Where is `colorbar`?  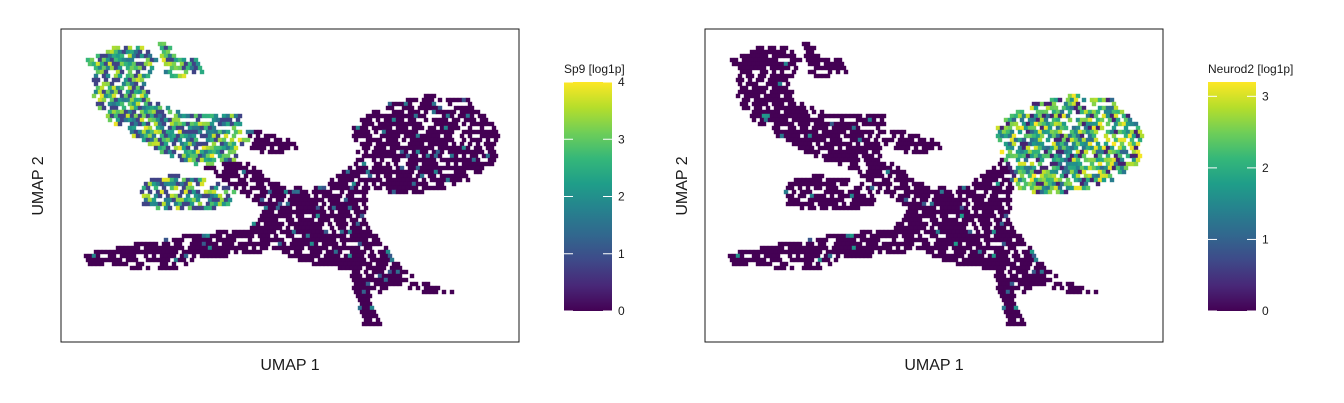
colorbar is located at coordinates (1232, 196).